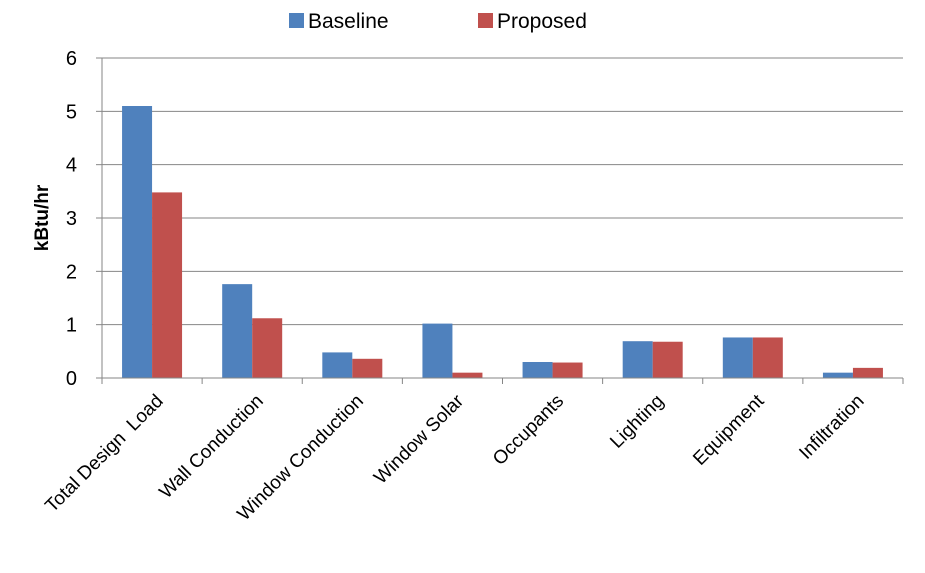 This screenshot has width=925, height=573. Describe the element at coordinates (729, 430) in the screenshot. I see `x-category-label: Equipment` at that location.